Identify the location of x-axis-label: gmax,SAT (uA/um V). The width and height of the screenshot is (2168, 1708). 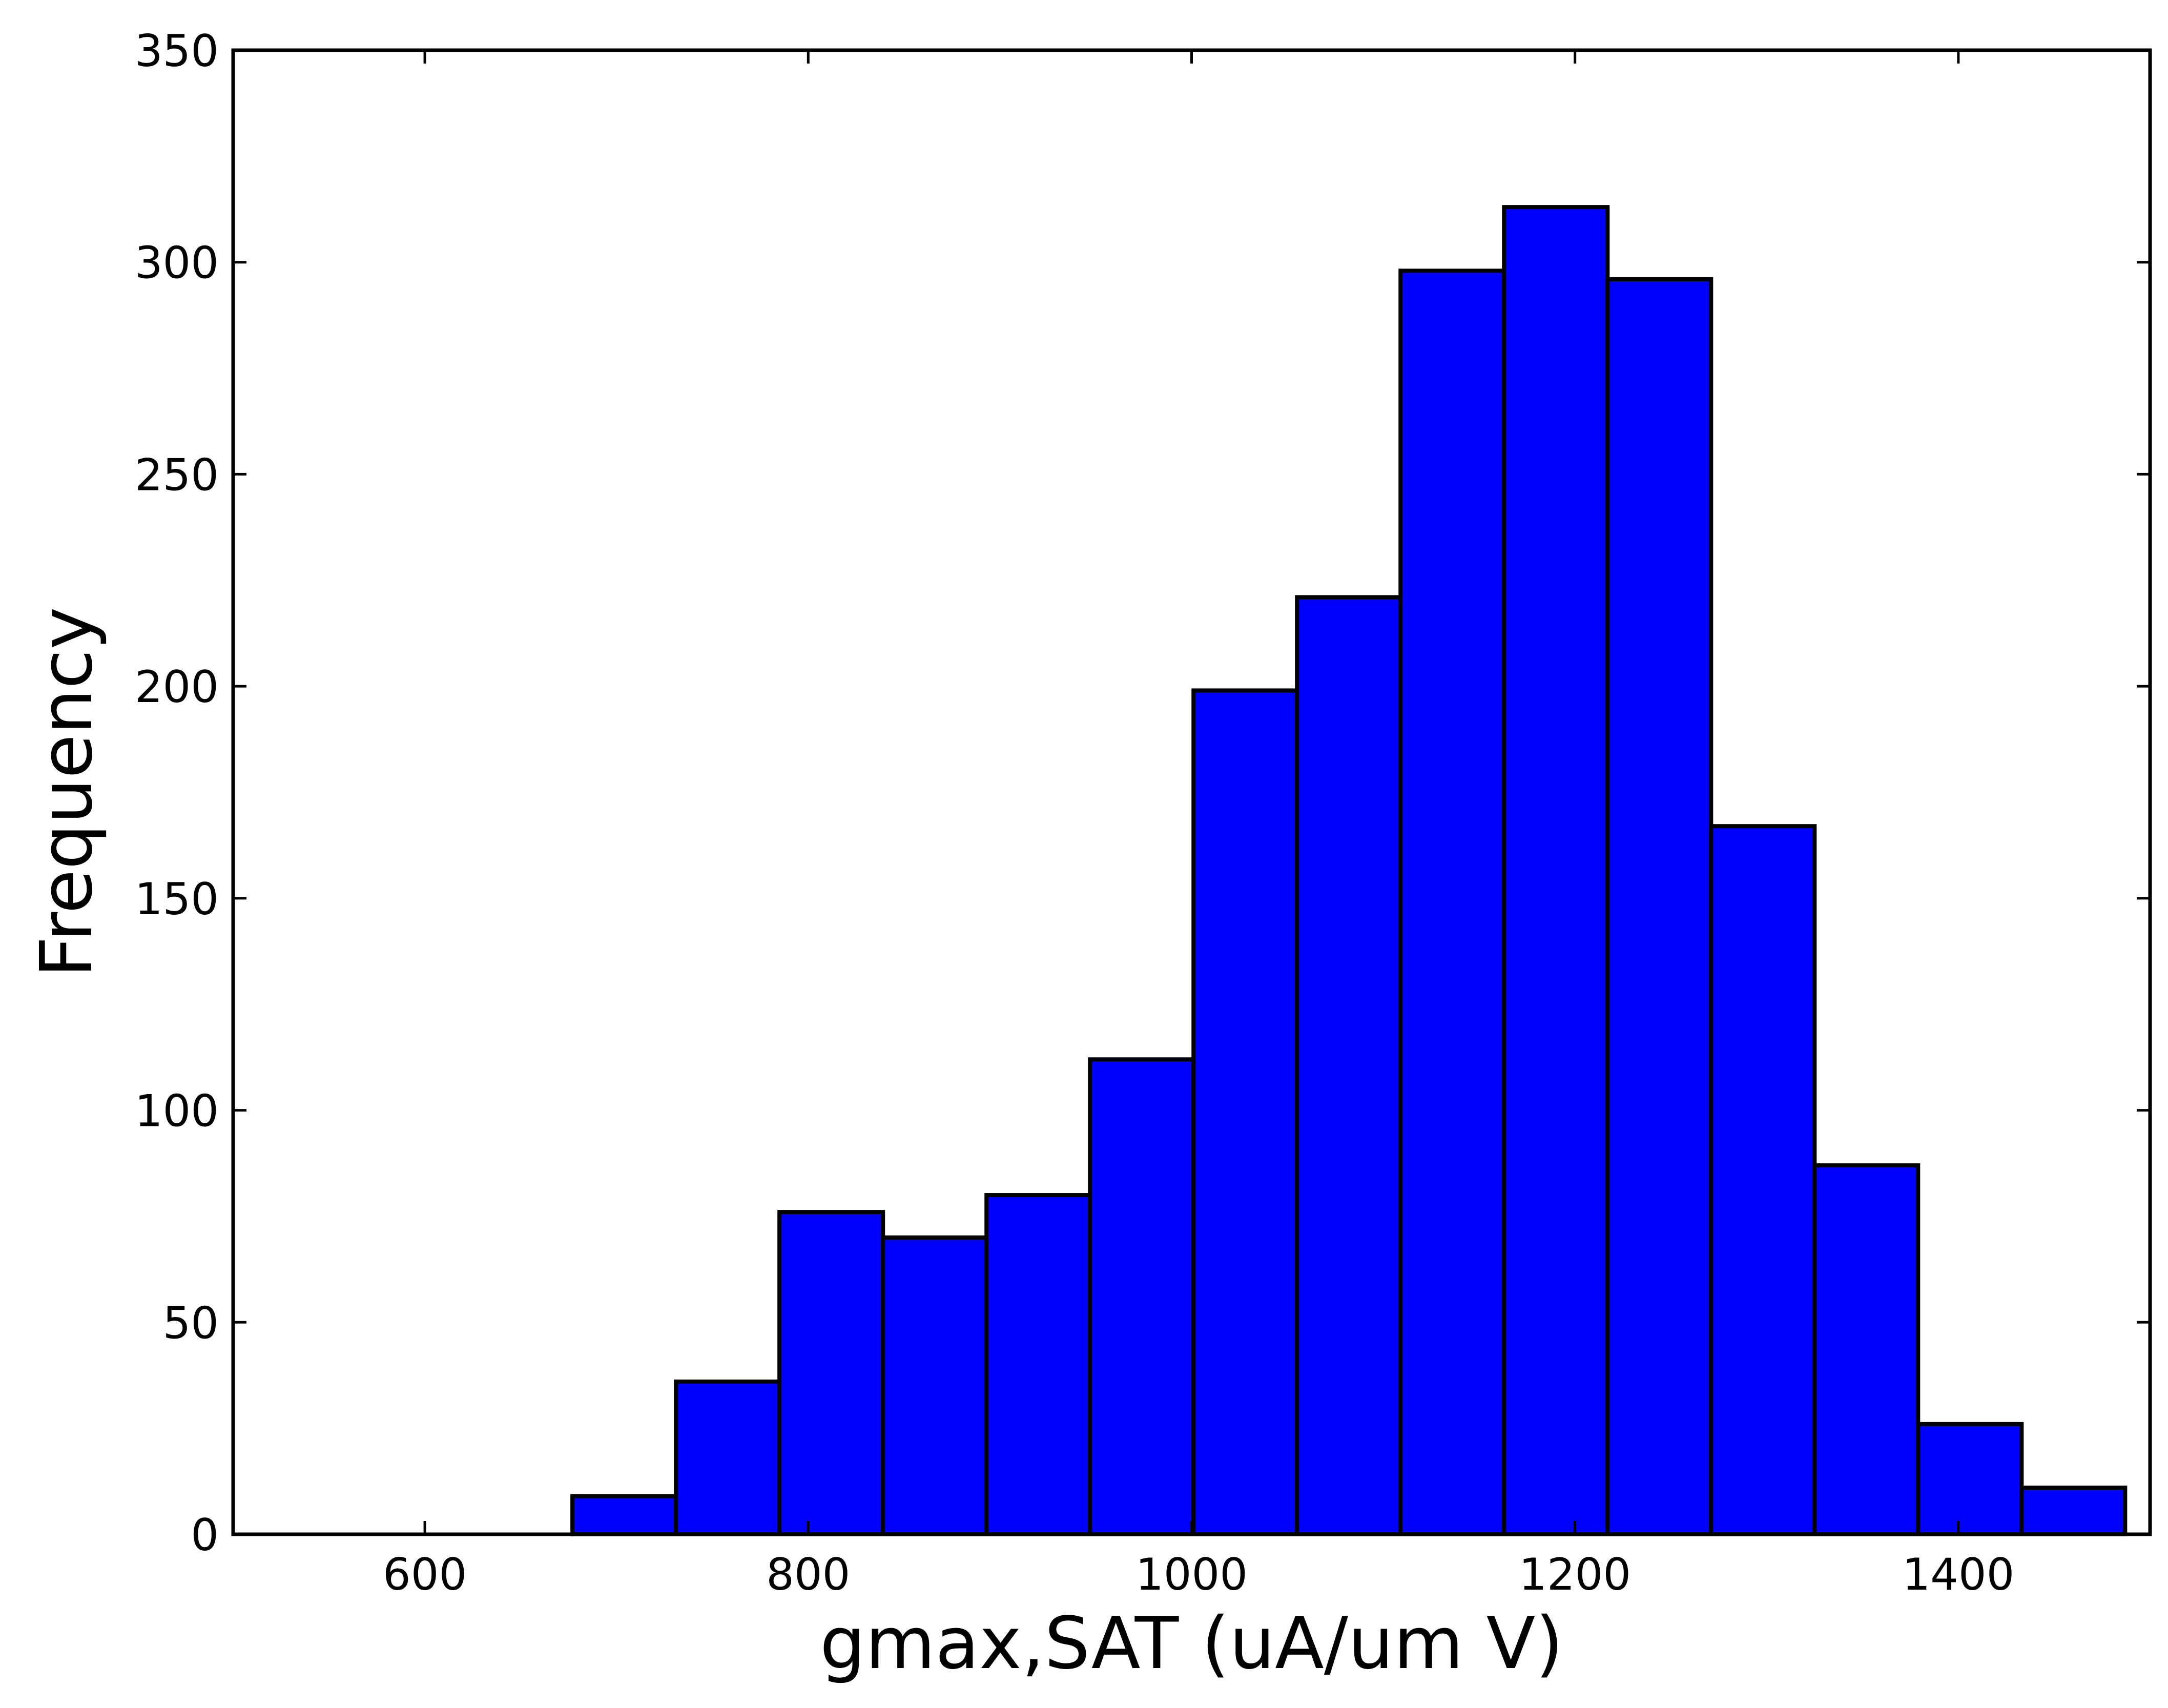
(1191, 1644).